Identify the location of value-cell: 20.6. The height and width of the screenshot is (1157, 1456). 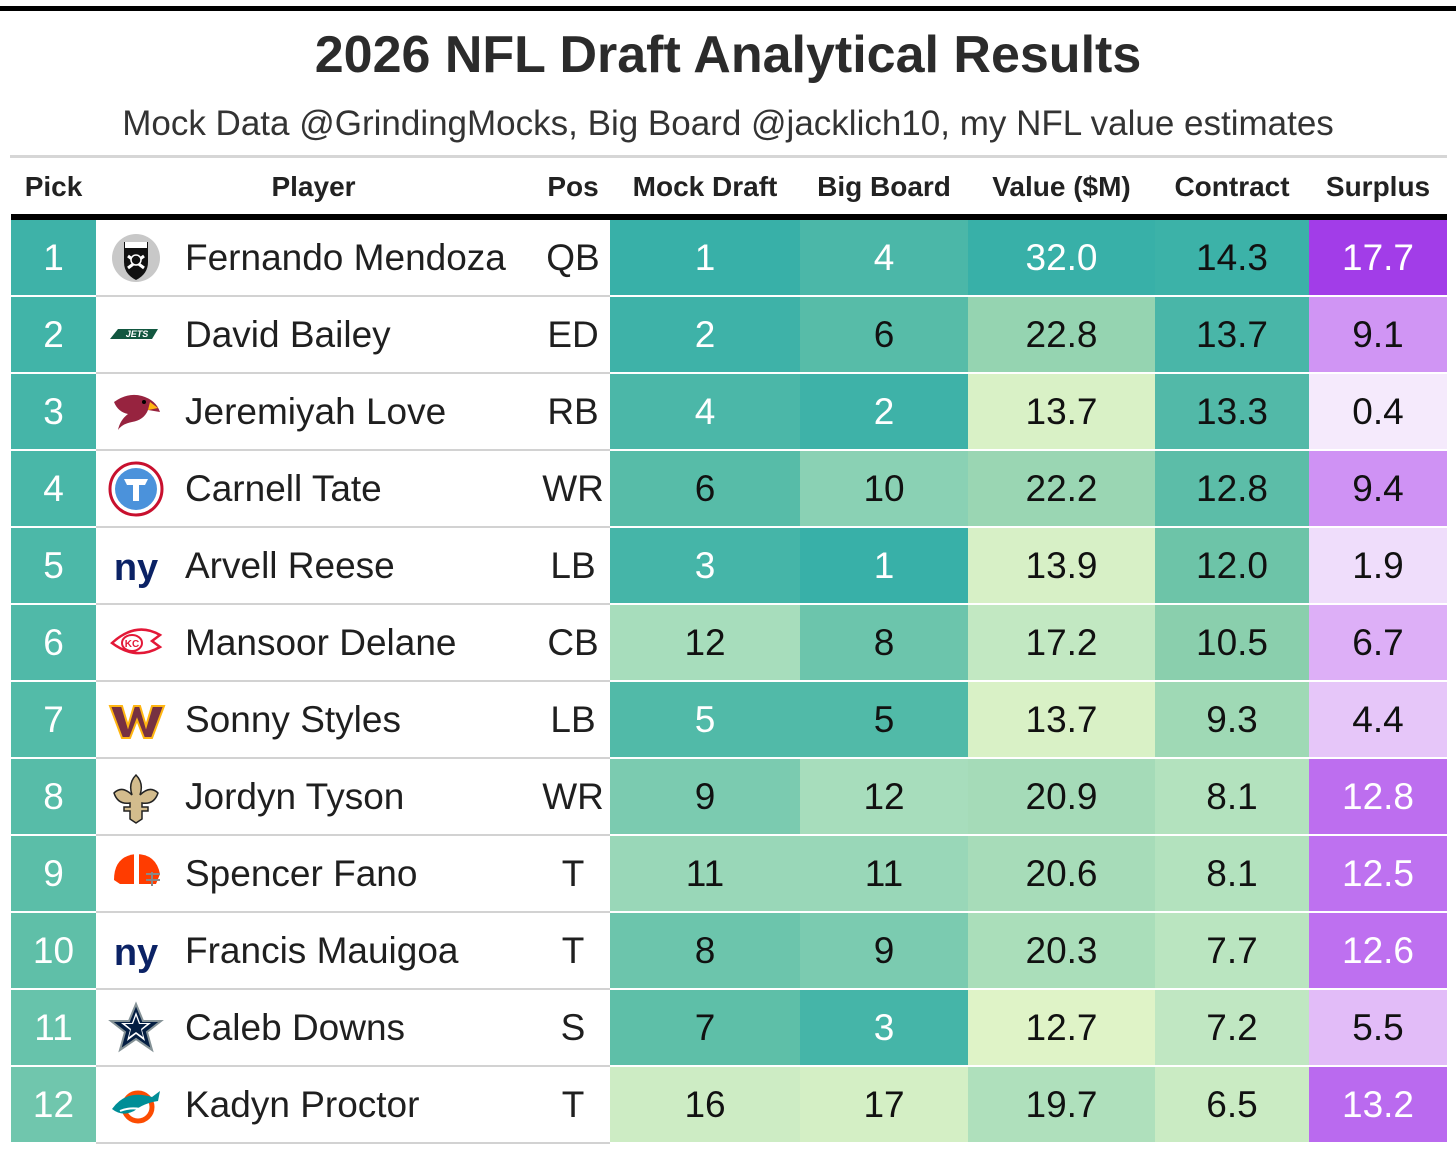
(1062, 874).